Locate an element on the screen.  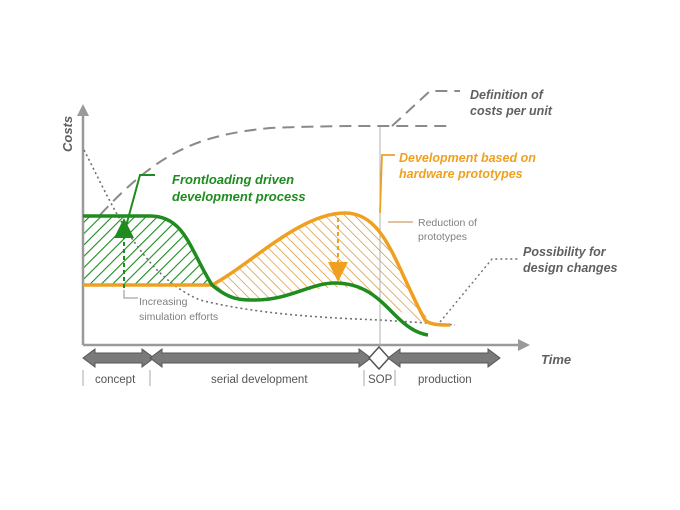
unit-cost-leader is located at coordinates (425, 108).